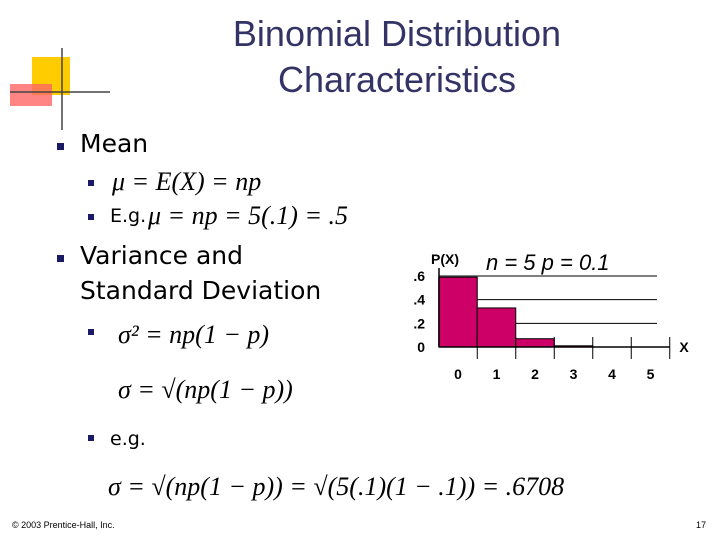  What do you see at coordinates (548, 262) in the screenshot?
I see `annotation: n = 5 p = 0.1` at bounding box center [548, 262].